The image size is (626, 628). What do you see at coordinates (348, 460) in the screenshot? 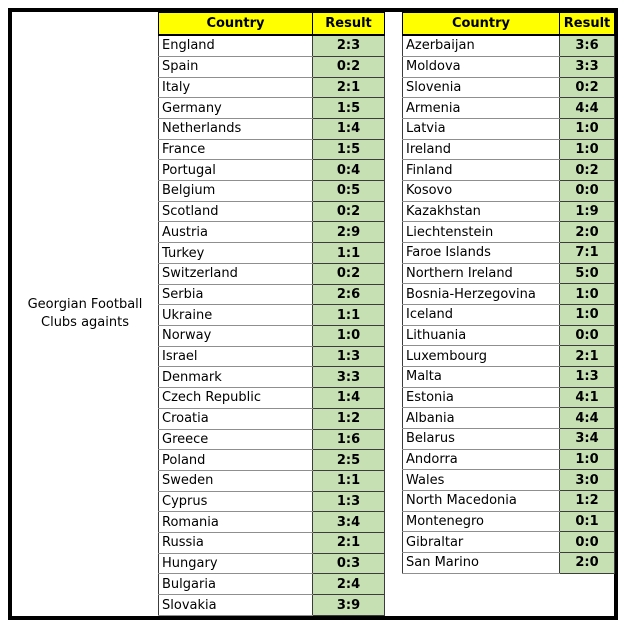
I see `result-cell: 2:5` at bounding box center [348, 460].